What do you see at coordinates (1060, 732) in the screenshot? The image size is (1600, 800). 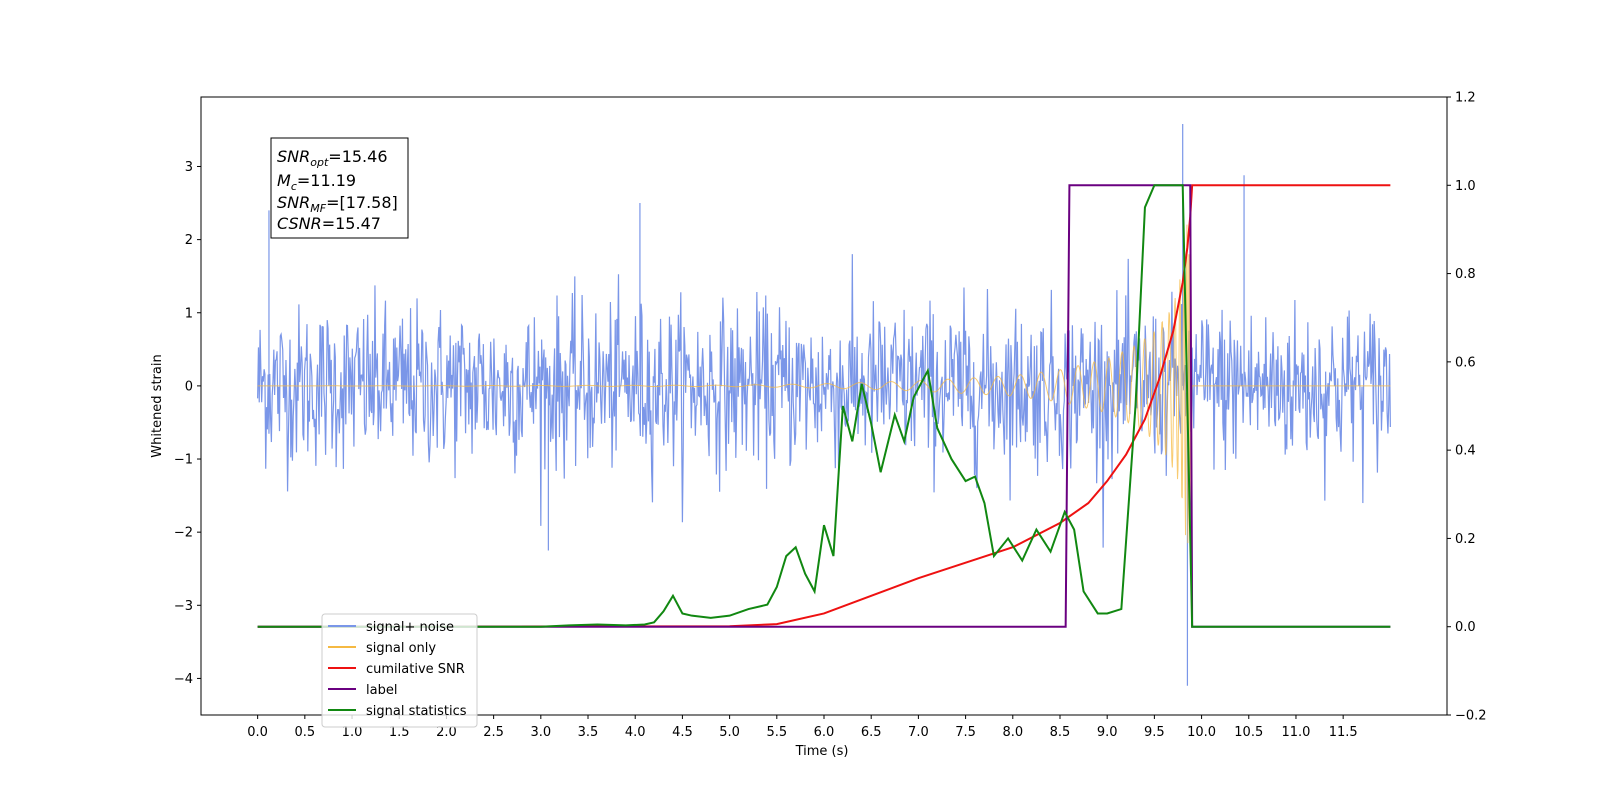 I see `x-tick-label: 8.5` at bounding box center [1060, 732].